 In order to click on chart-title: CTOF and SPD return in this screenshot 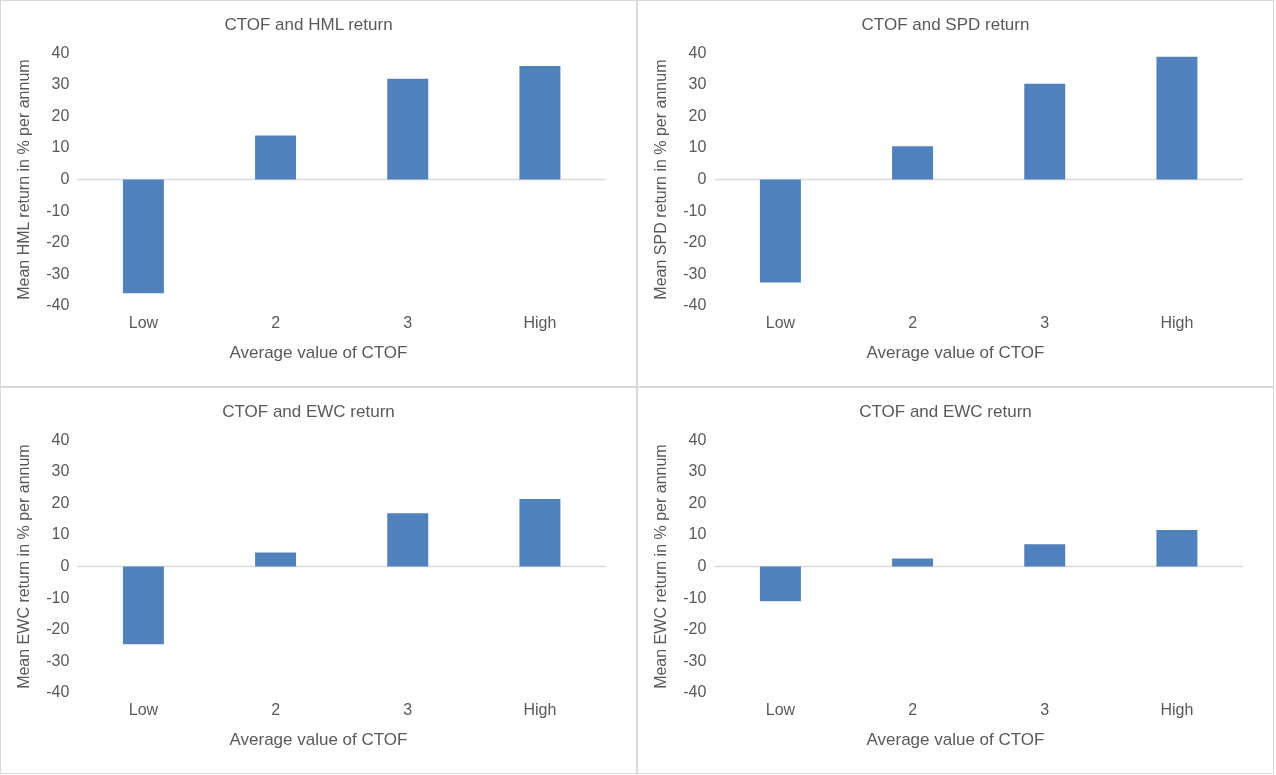, I will do `click(945, 24)`.